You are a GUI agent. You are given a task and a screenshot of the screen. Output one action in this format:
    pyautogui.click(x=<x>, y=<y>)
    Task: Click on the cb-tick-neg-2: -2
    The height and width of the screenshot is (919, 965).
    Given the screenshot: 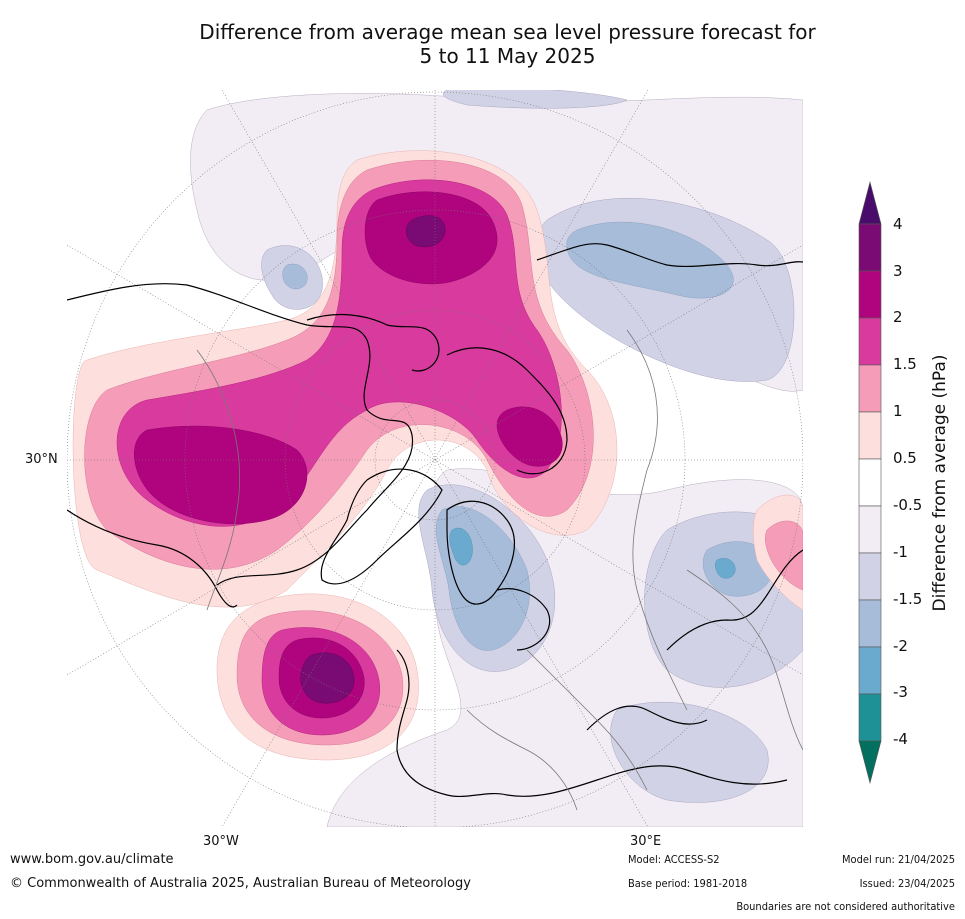 What is the action you would take?
    pyautogui.click(x=900, y=646)
    